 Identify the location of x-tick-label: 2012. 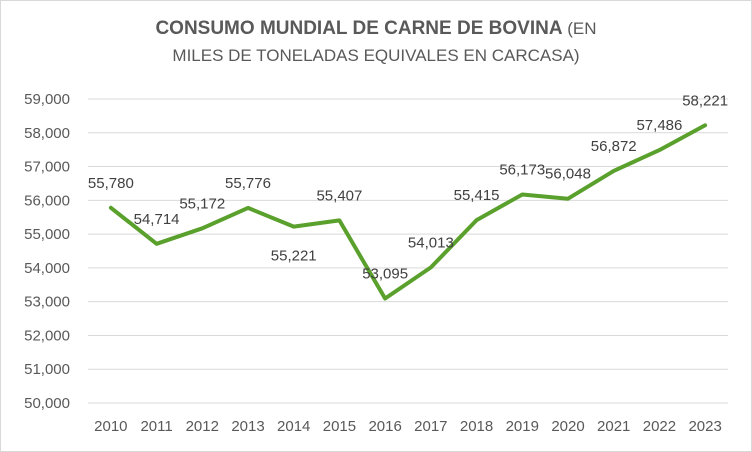
(202, 426).